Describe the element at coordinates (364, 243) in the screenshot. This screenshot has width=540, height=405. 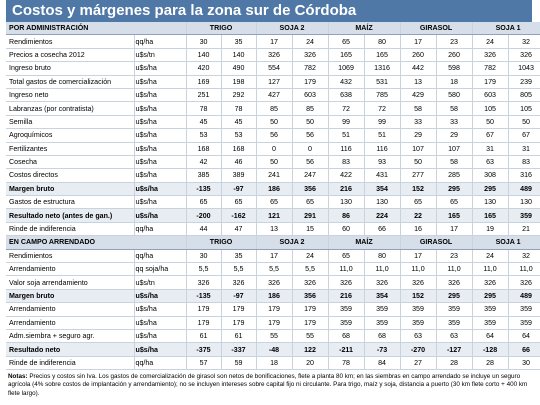
I see `crop-header: MAÍZ` at that location.